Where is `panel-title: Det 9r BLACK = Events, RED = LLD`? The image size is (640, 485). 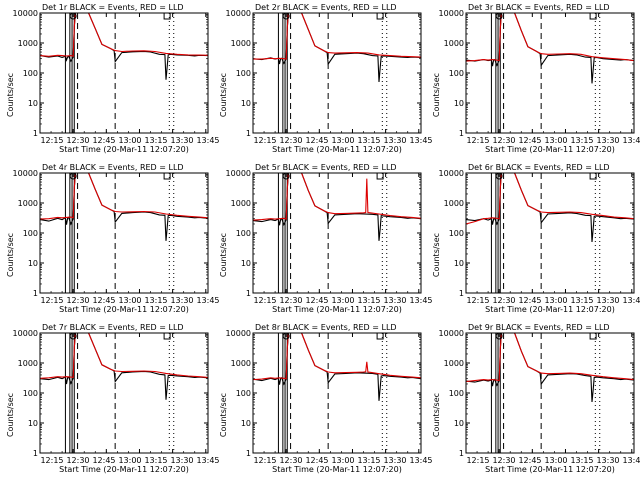 panel-title: Det 9r BLACK = Events, RED = LLD is located at coordinates (539, 327).